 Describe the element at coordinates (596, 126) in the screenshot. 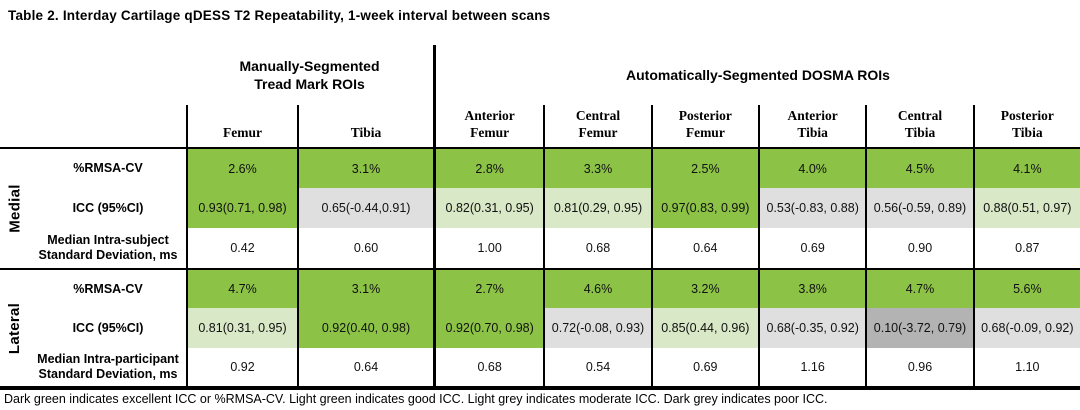

I see `column-header-central-femur: Central Femur` at that location.